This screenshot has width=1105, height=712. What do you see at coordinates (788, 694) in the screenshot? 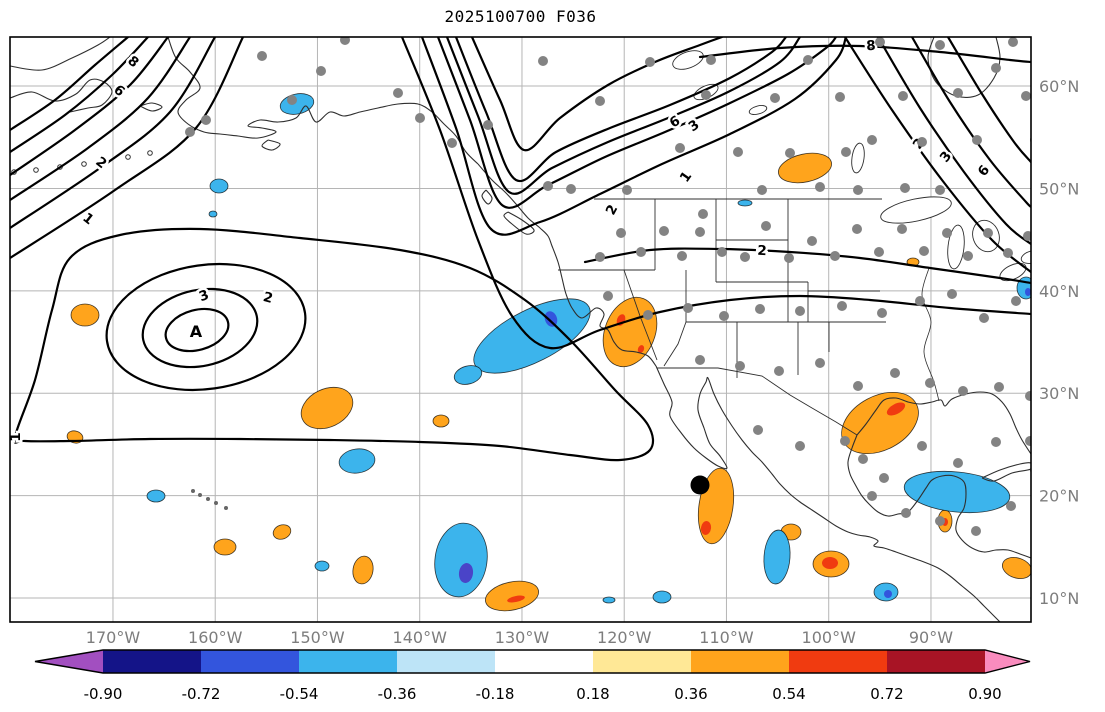
I see `colorbar-tick-label: 0.54` at bounding box center [788, 694].